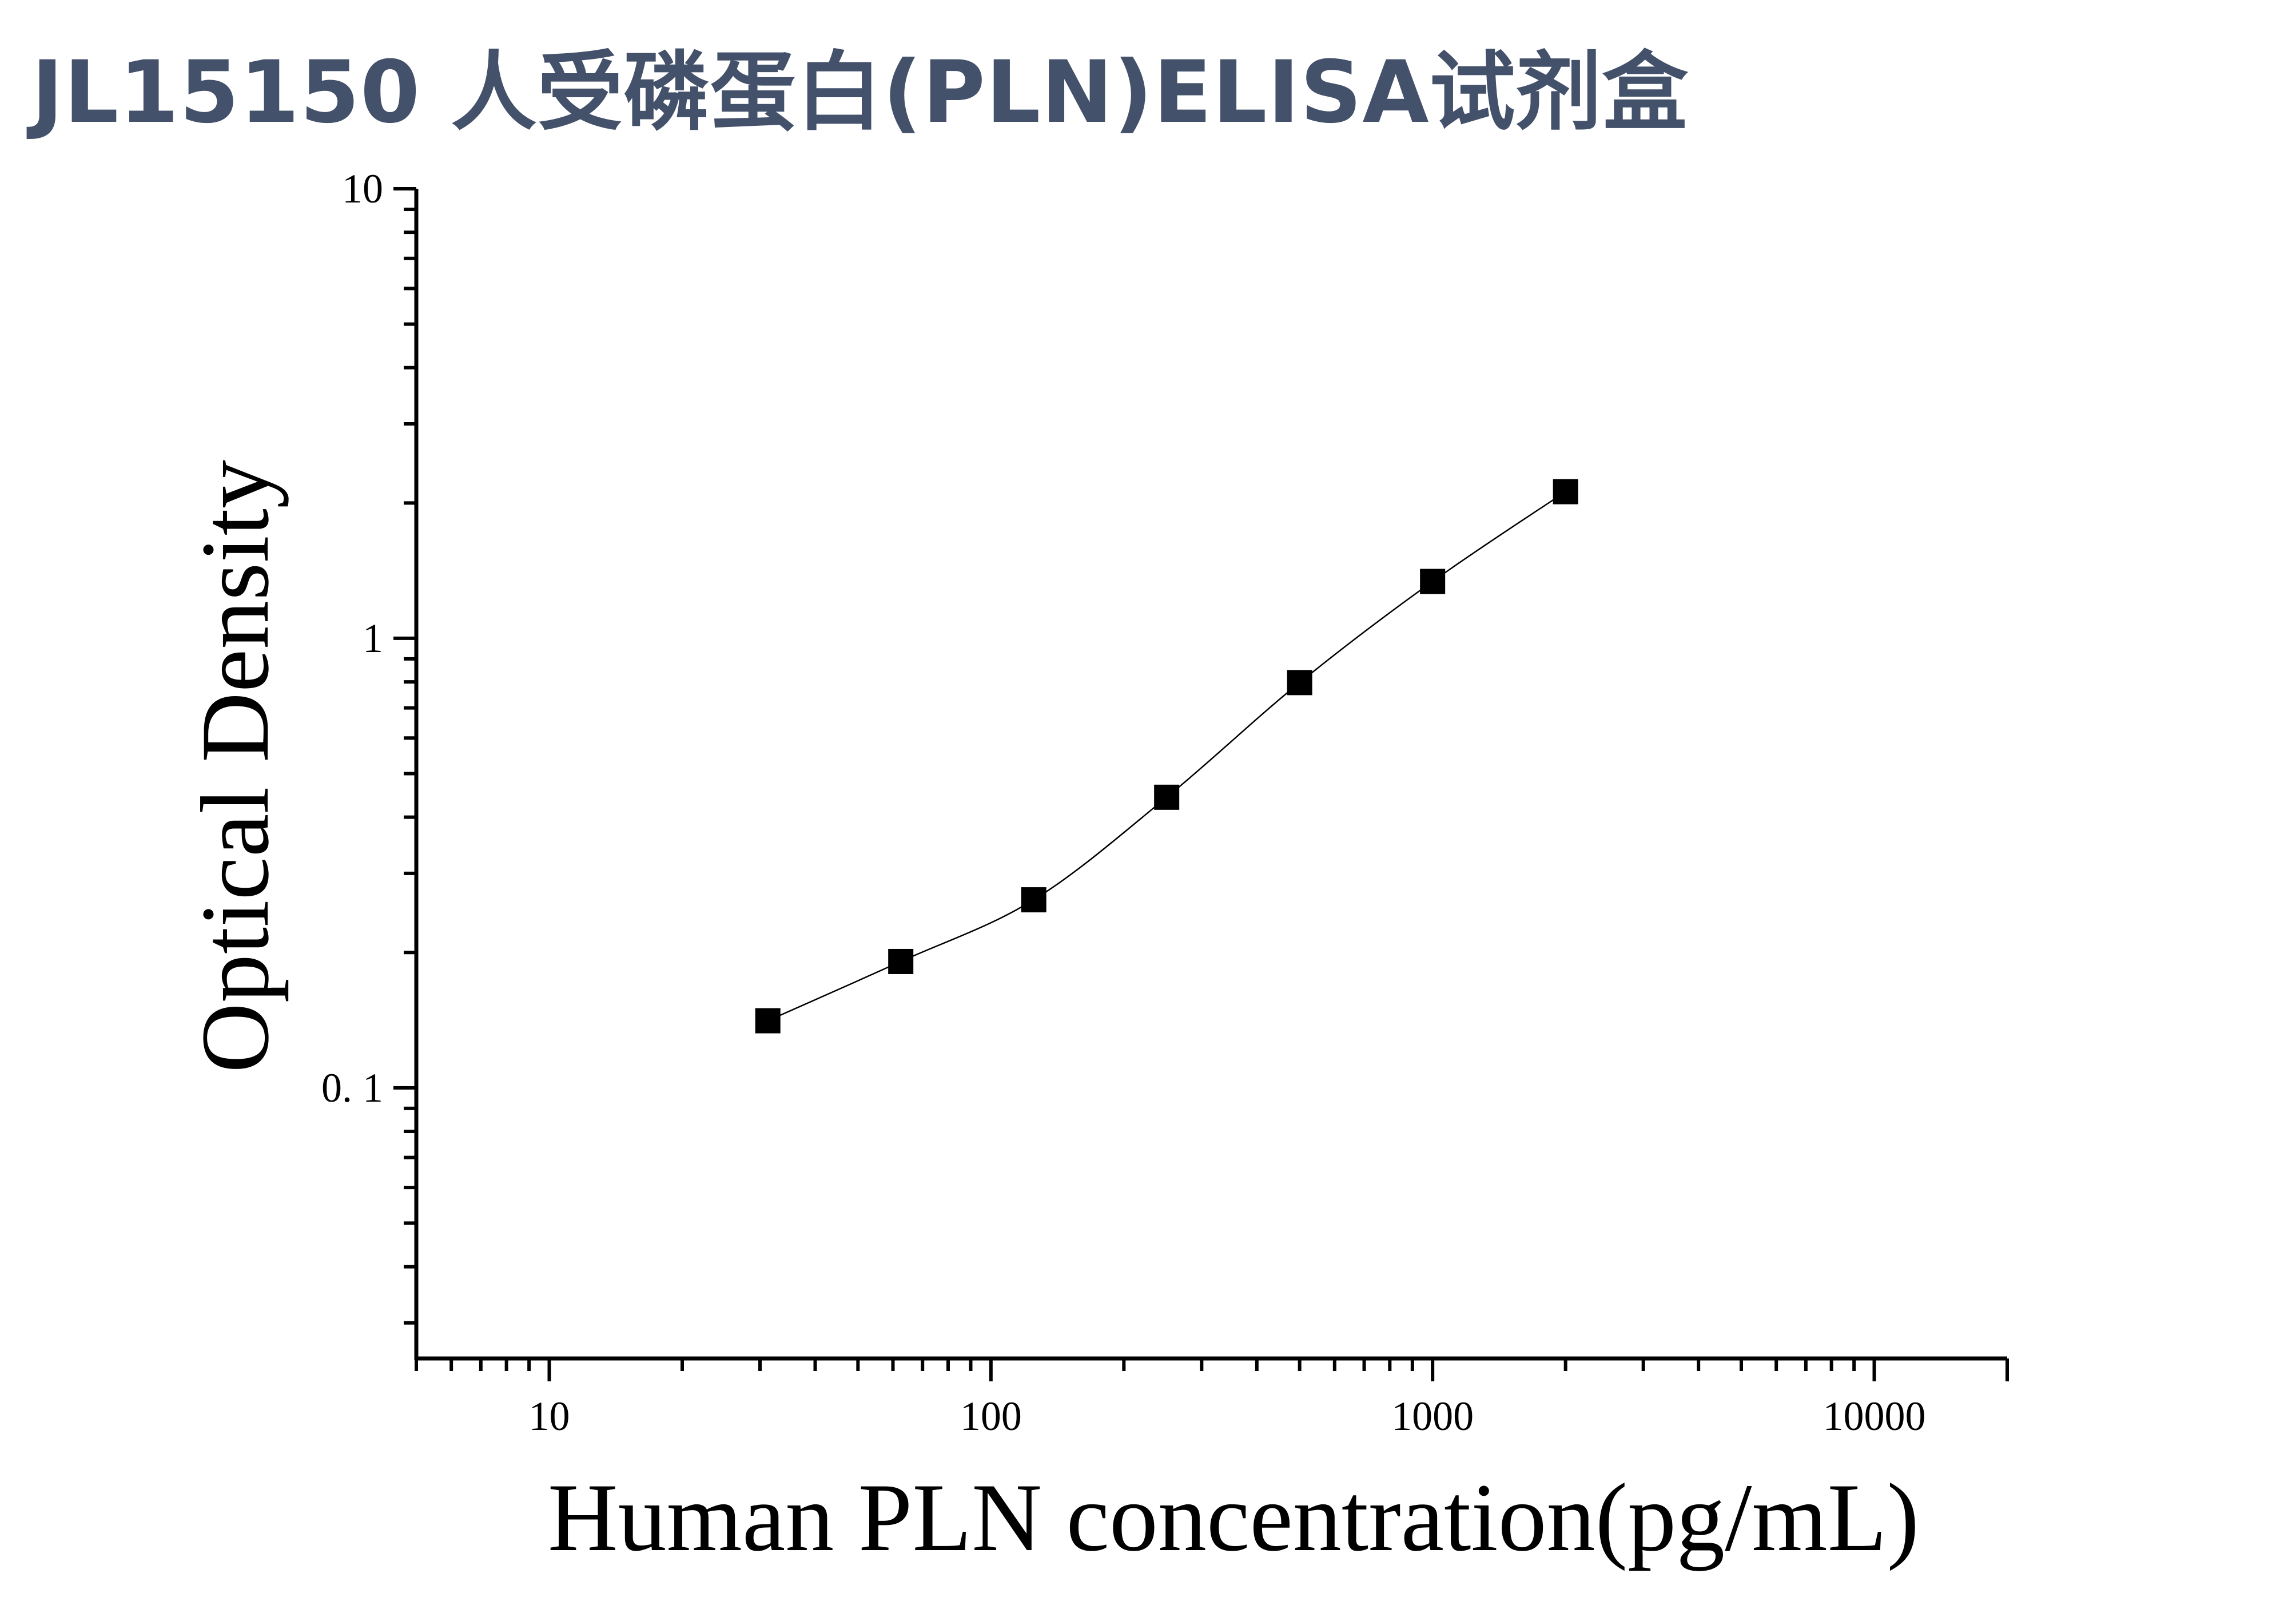 The height and width of the screenshot is (1605, 2296). I want to click on y-tick-label: 10, so click(363, 189).